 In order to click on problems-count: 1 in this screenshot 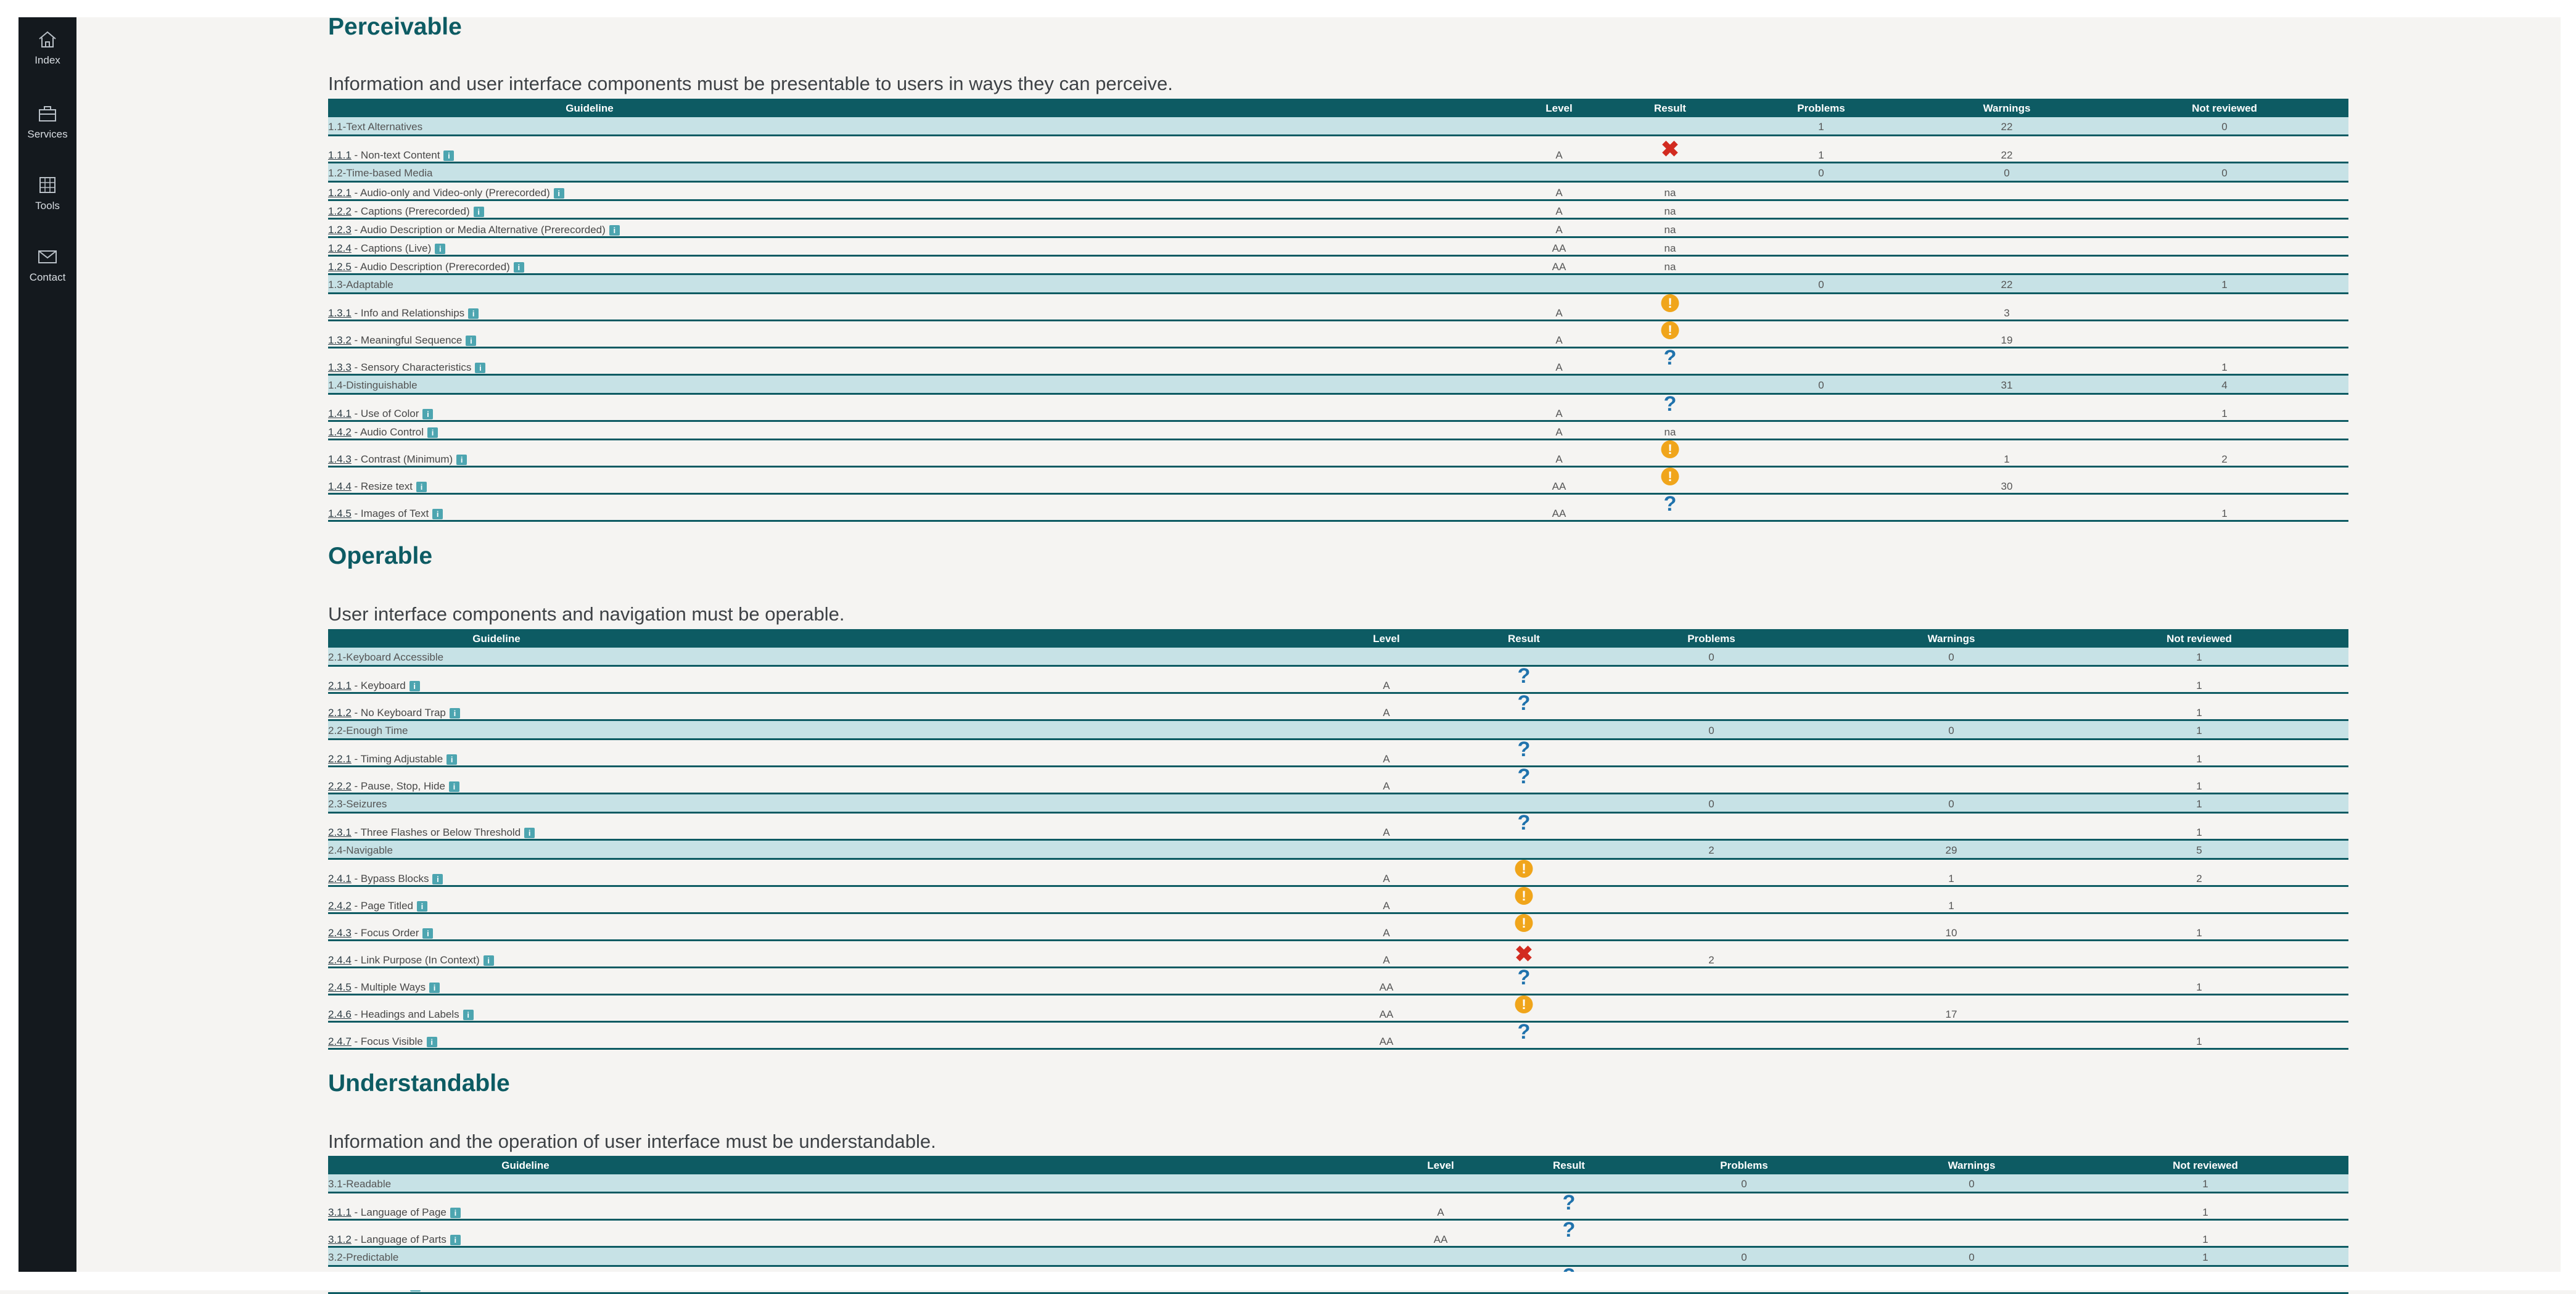, I will do `click(1821, 155)`.